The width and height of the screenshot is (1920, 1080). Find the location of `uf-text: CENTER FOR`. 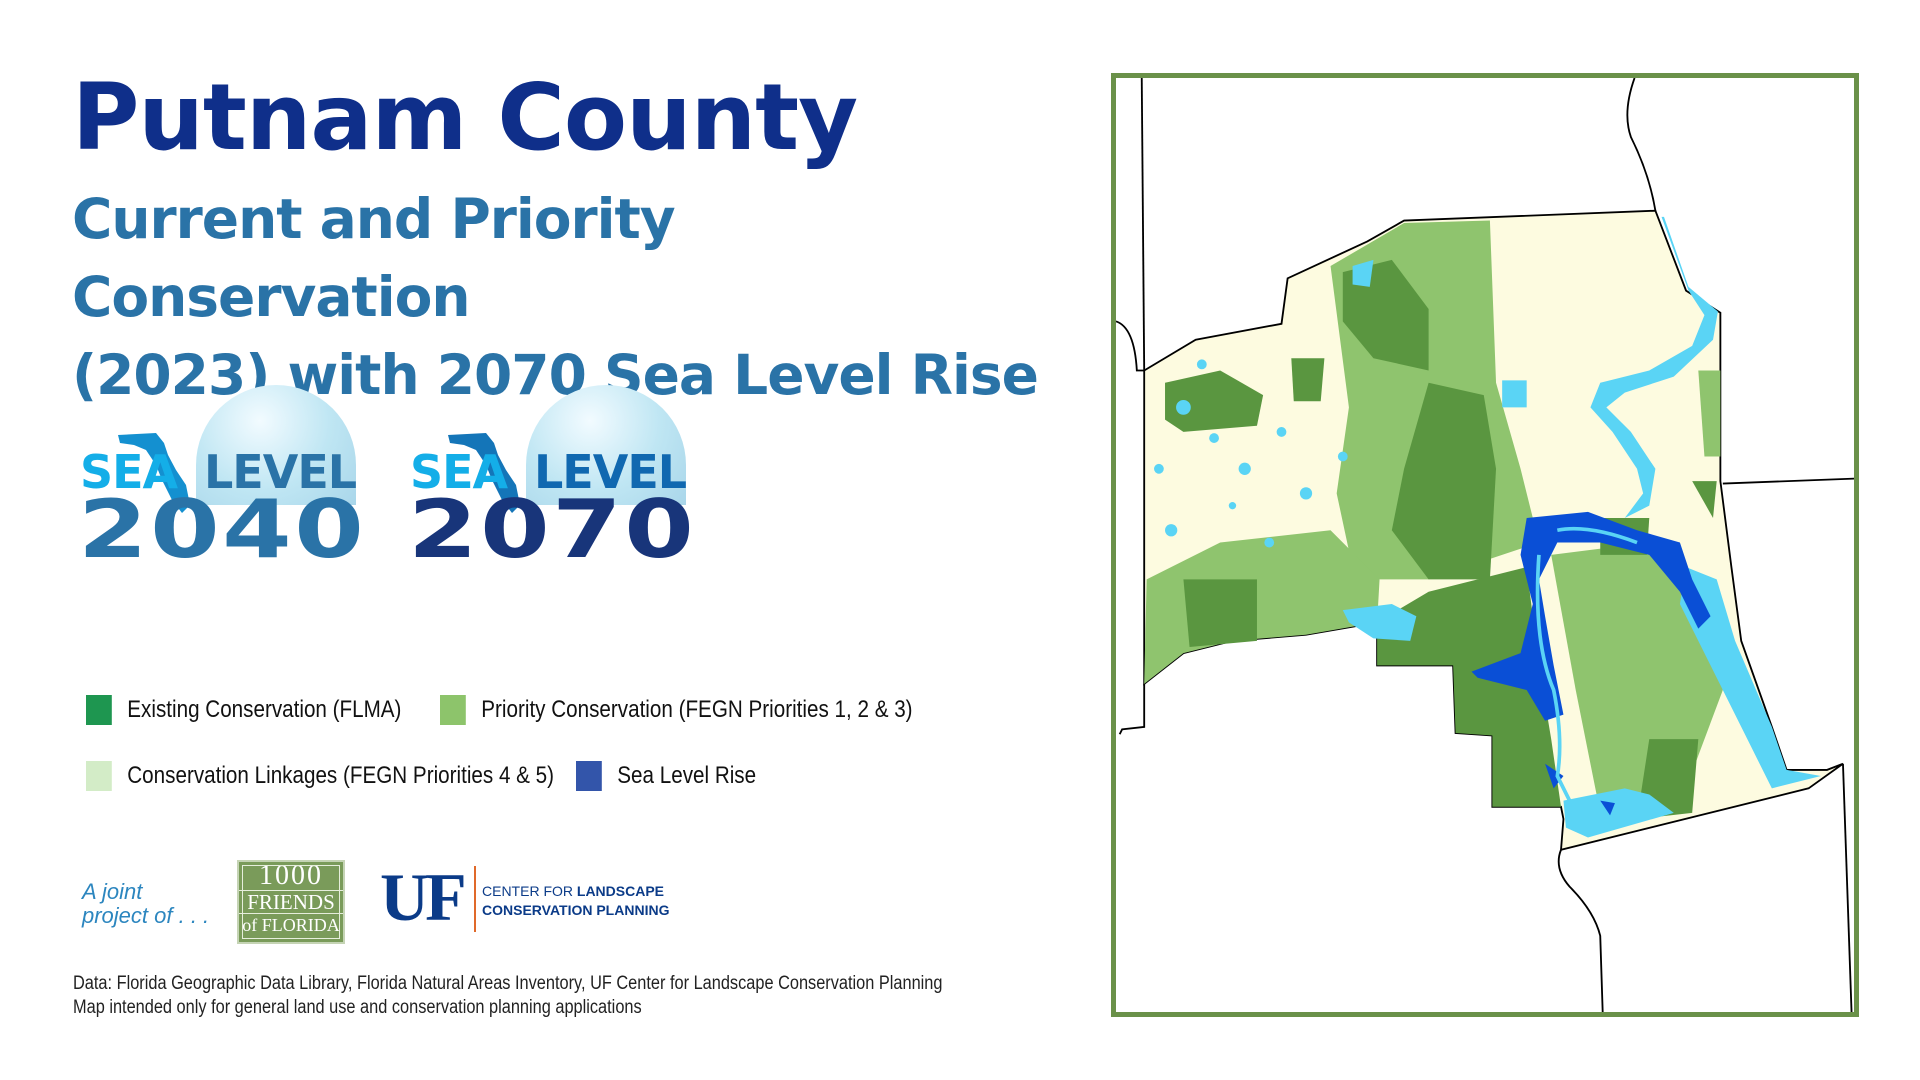

uf-text: CENTER FOR is located at coordinates (527, 891).